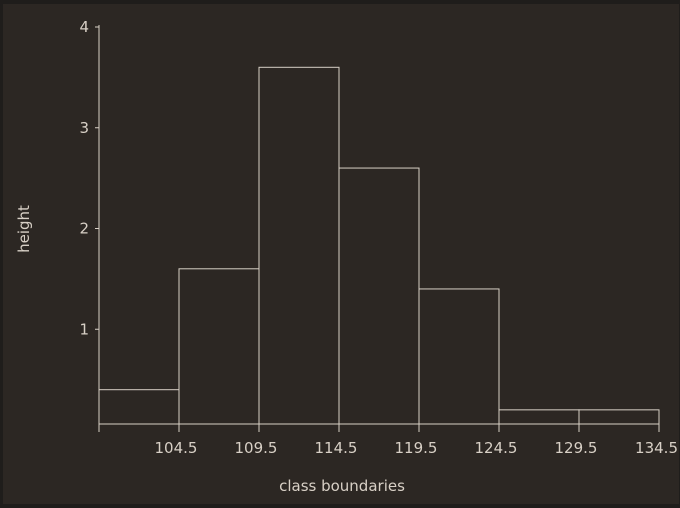 The height and width of the screenshot is (508, 680). What do you see at coordinates (84, 128) in the screenshot?
I see `y-tick-label-3: 3` at bounding box center [84, 128].